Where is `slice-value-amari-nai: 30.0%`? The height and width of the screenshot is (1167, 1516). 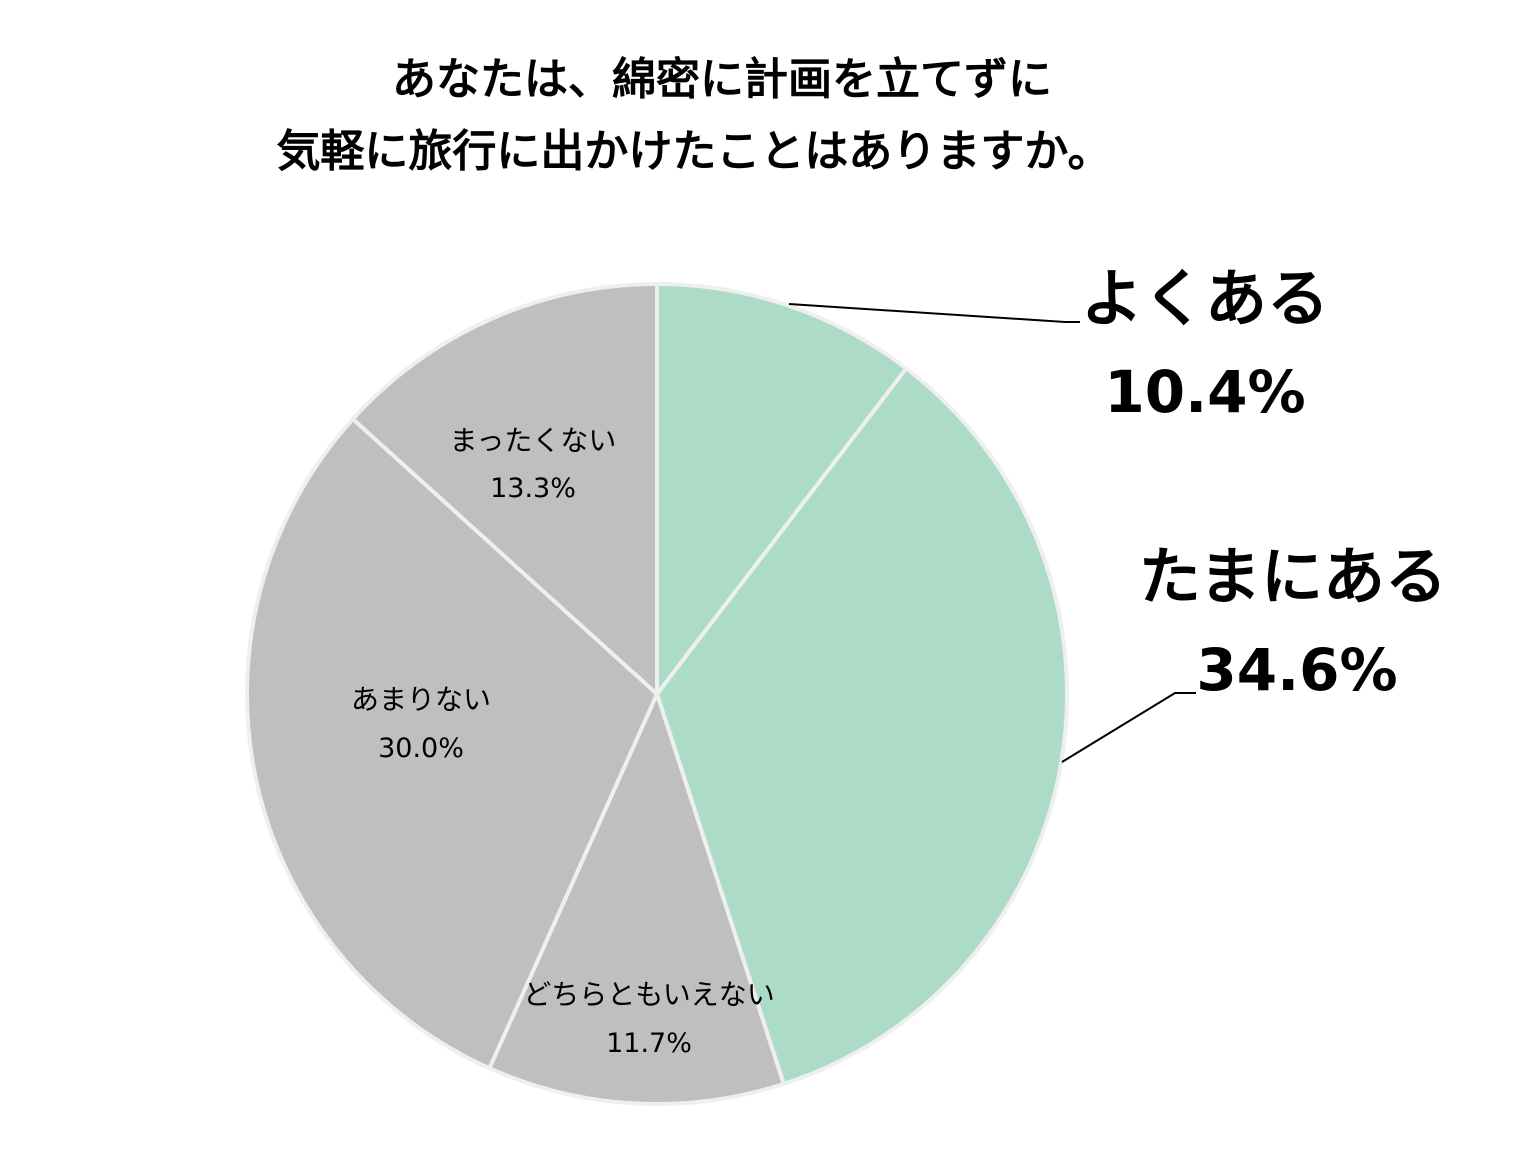
slice-value-amari-nai: 30.0% is located at coordinates (421, 748).